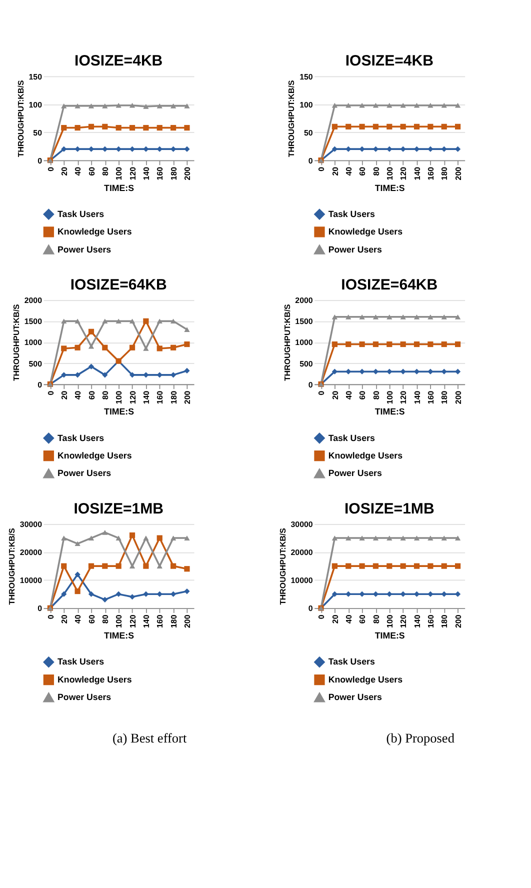 Image resolution: width=531 pixels, height=888 pixels. I want to click on y-tick-label: 20000, so click(31, 553).